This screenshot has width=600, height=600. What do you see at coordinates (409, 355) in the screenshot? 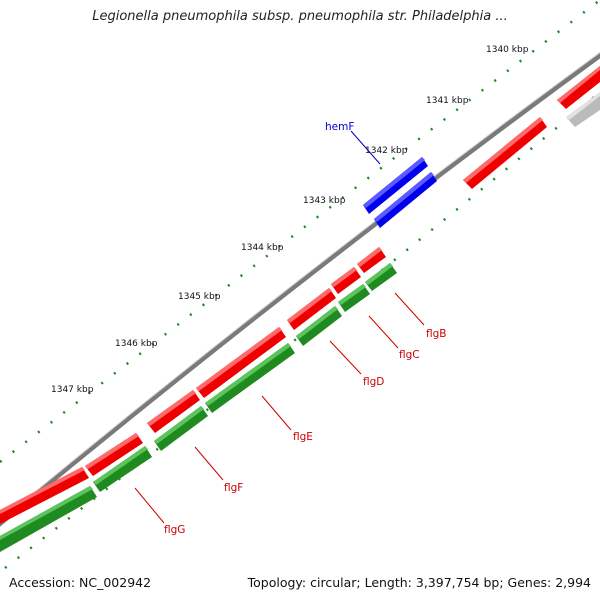
I see `gene-label-flgC: flgC` at bounding box center [409, 355].